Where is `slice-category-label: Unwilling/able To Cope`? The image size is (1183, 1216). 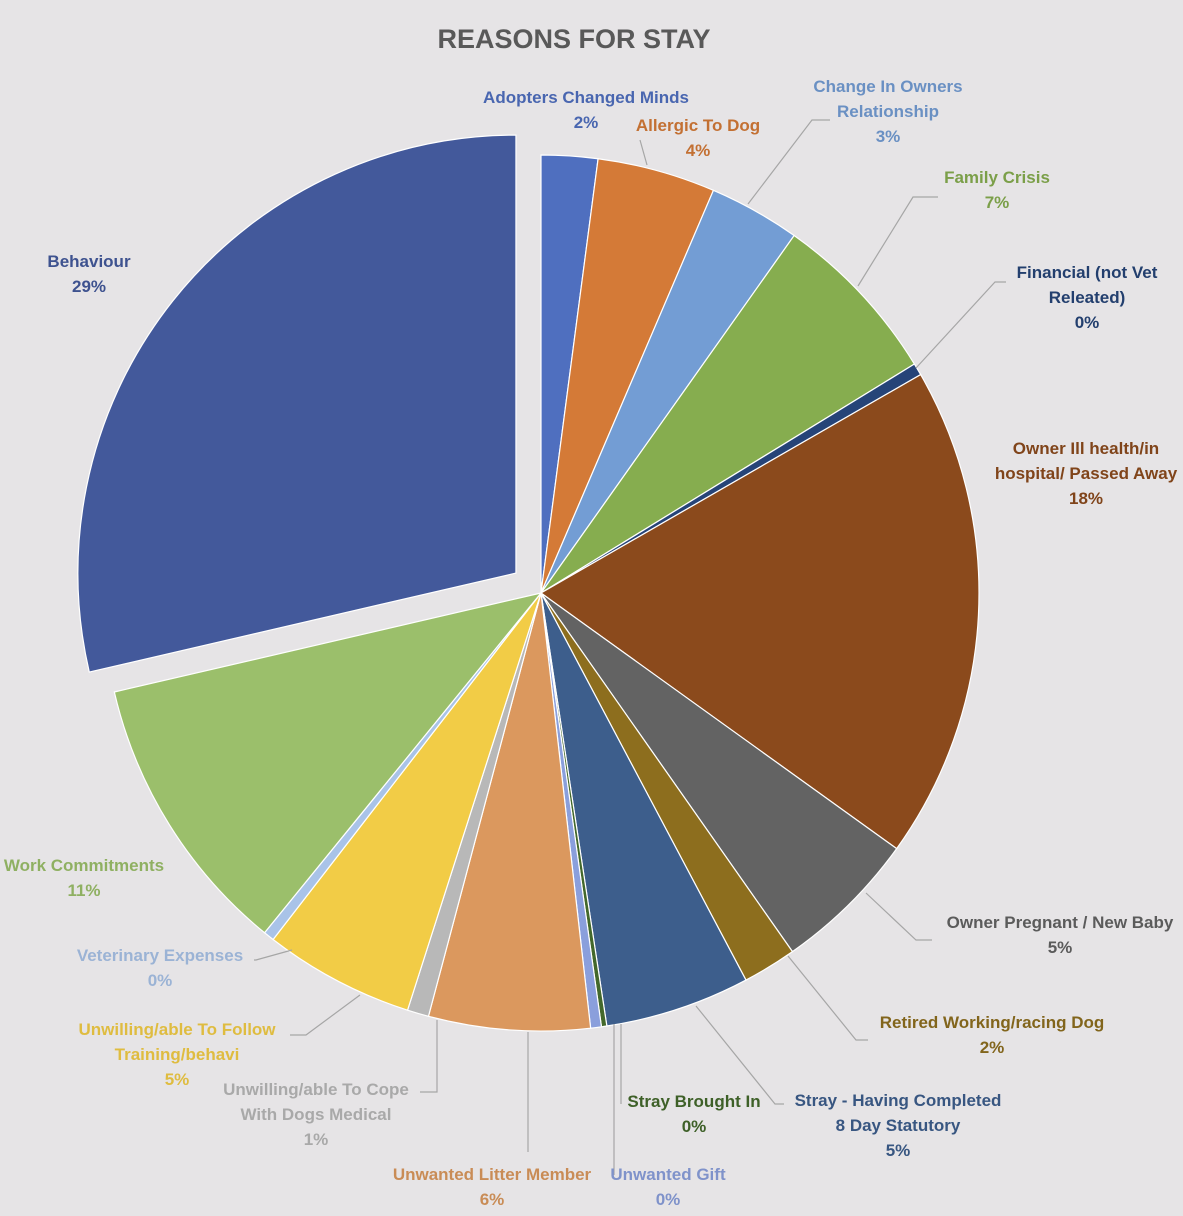 slice-category-label: Unwilling/able To Cope is located at coordinates (316, 1089).